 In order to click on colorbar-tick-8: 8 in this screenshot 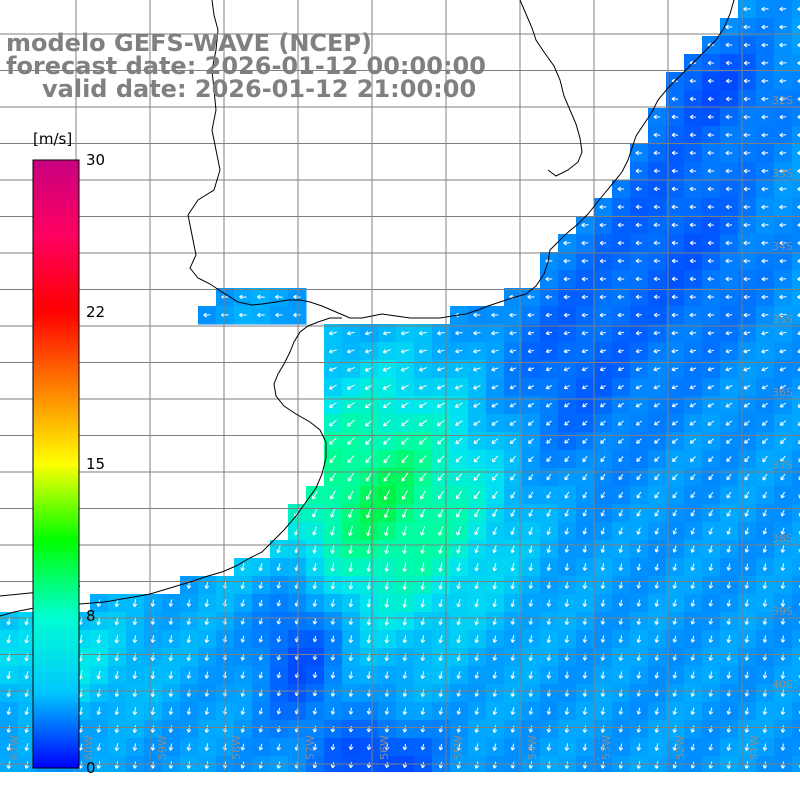, I will do `click(91, 616)`.